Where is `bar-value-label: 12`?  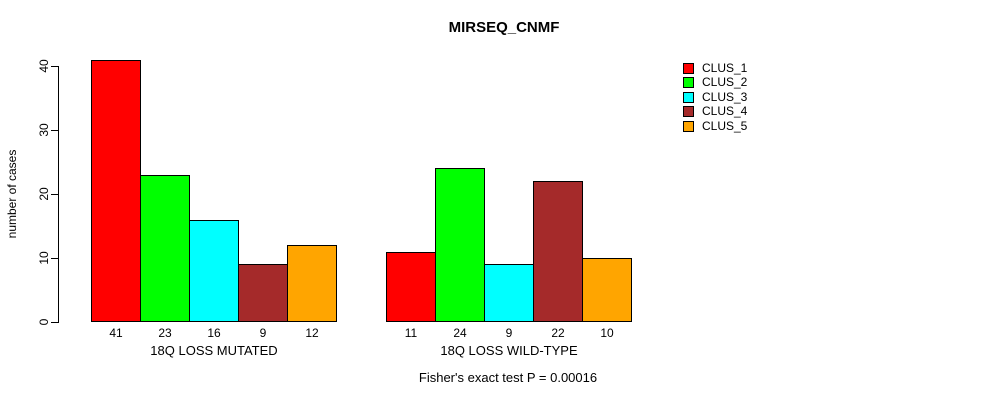
bar-value-label: 12 is located at coordinates (312, 333).